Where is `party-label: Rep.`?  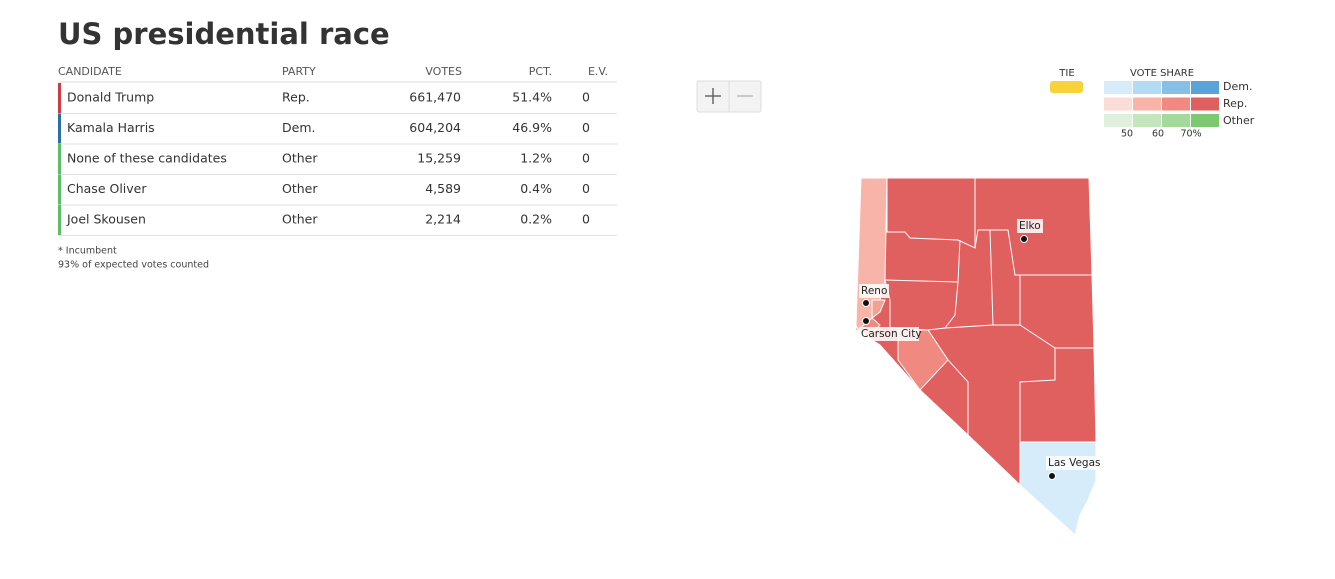 party-label: Rep. is located at coordinates (1235, 103).